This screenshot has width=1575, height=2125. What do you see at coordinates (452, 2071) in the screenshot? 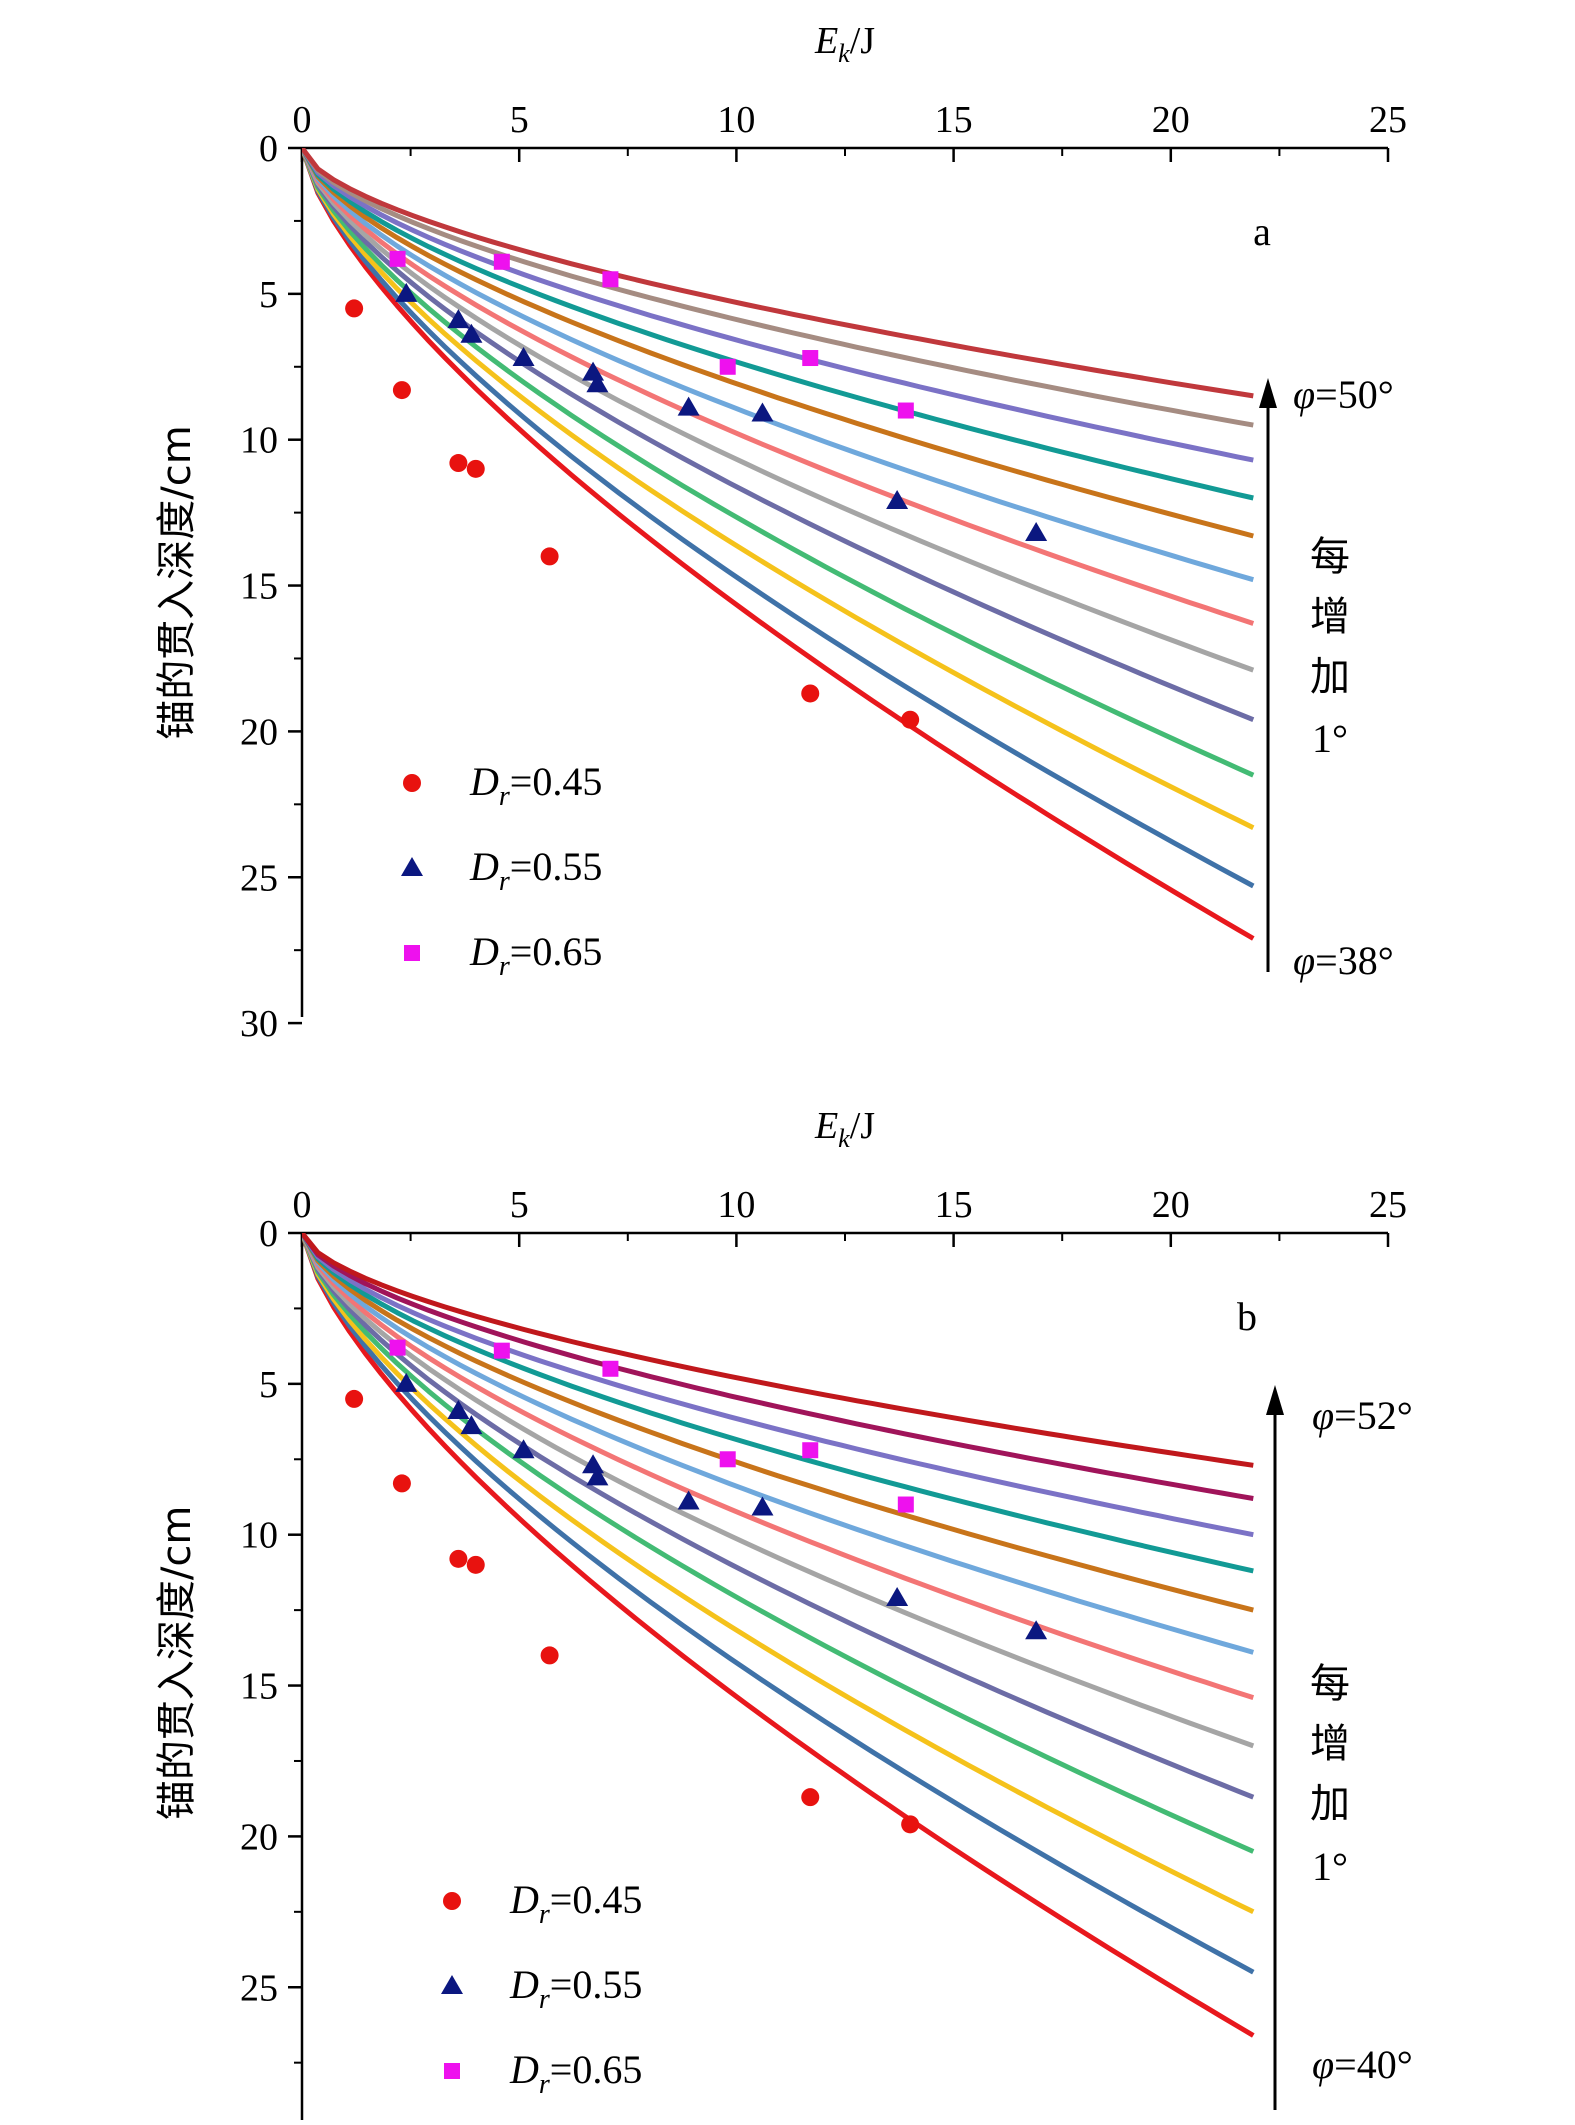
I see `legend-marker-square` at bounding box center [452, 2071].